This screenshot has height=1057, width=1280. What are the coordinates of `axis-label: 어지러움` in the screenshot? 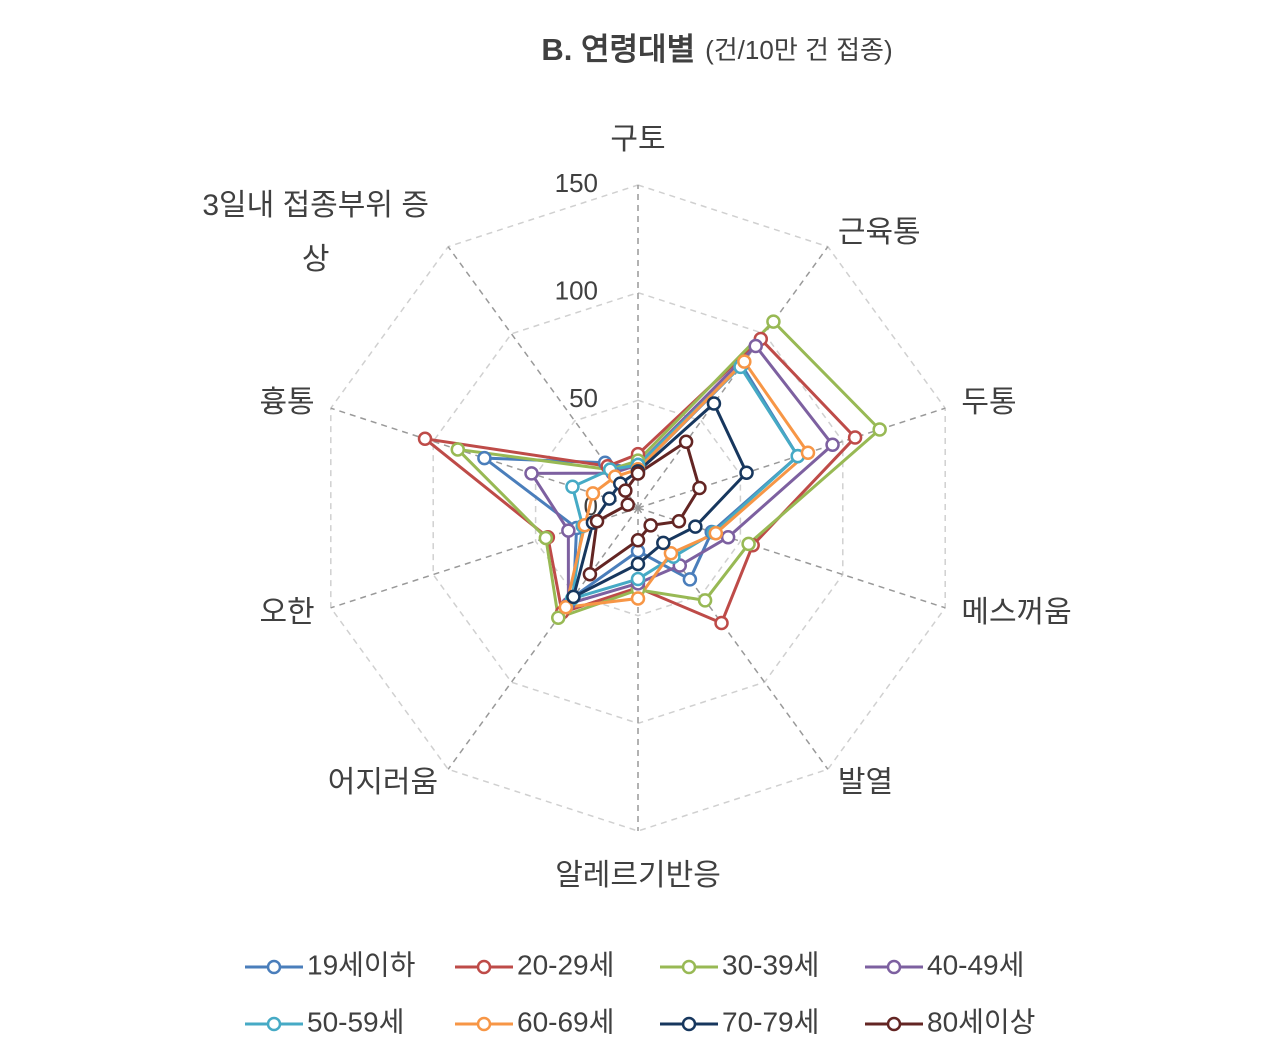 It's located at (383, 783).